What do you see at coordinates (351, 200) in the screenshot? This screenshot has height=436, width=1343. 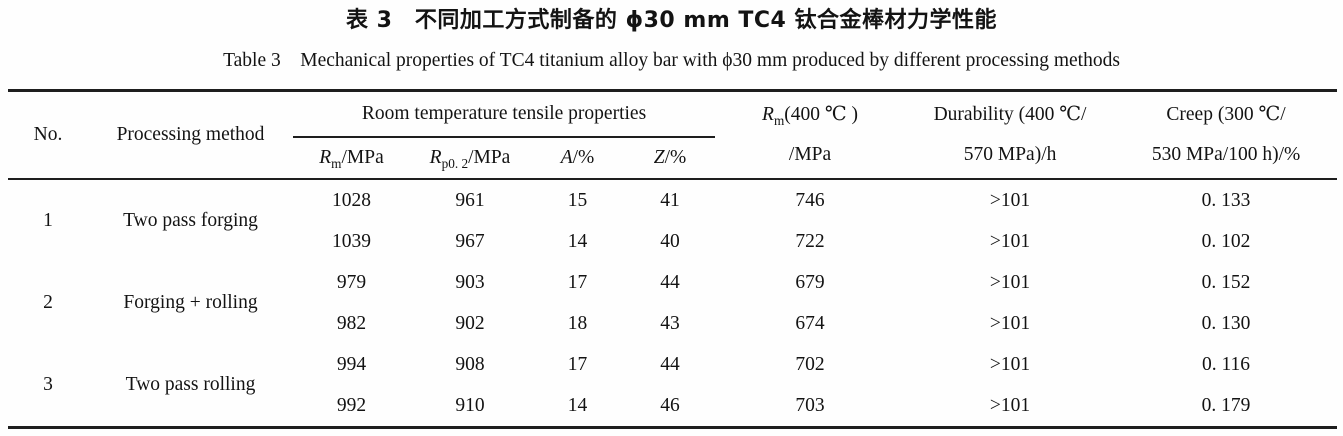 I see `cell-rm: 1028` at bounding box center [351, 200].